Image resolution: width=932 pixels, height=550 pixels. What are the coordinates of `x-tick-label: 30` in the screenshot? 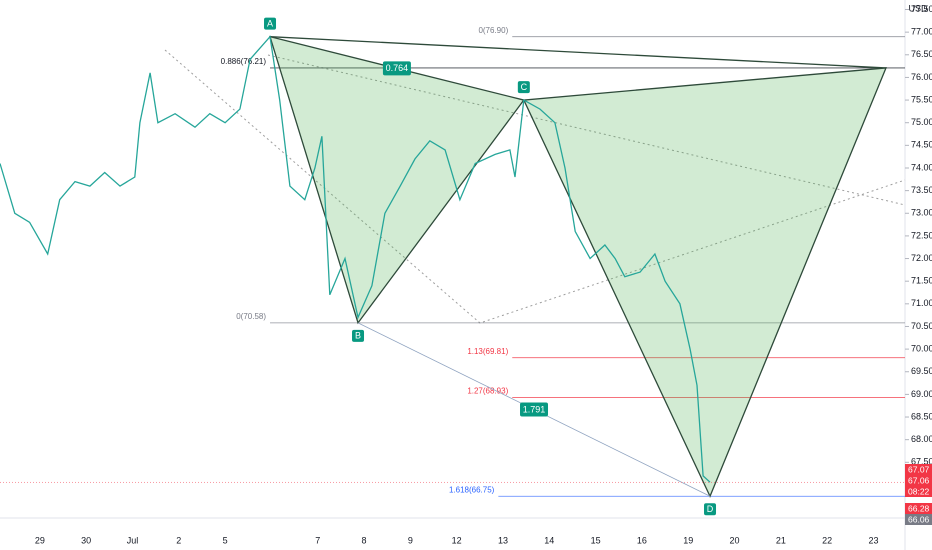 It's located at (86, 540).